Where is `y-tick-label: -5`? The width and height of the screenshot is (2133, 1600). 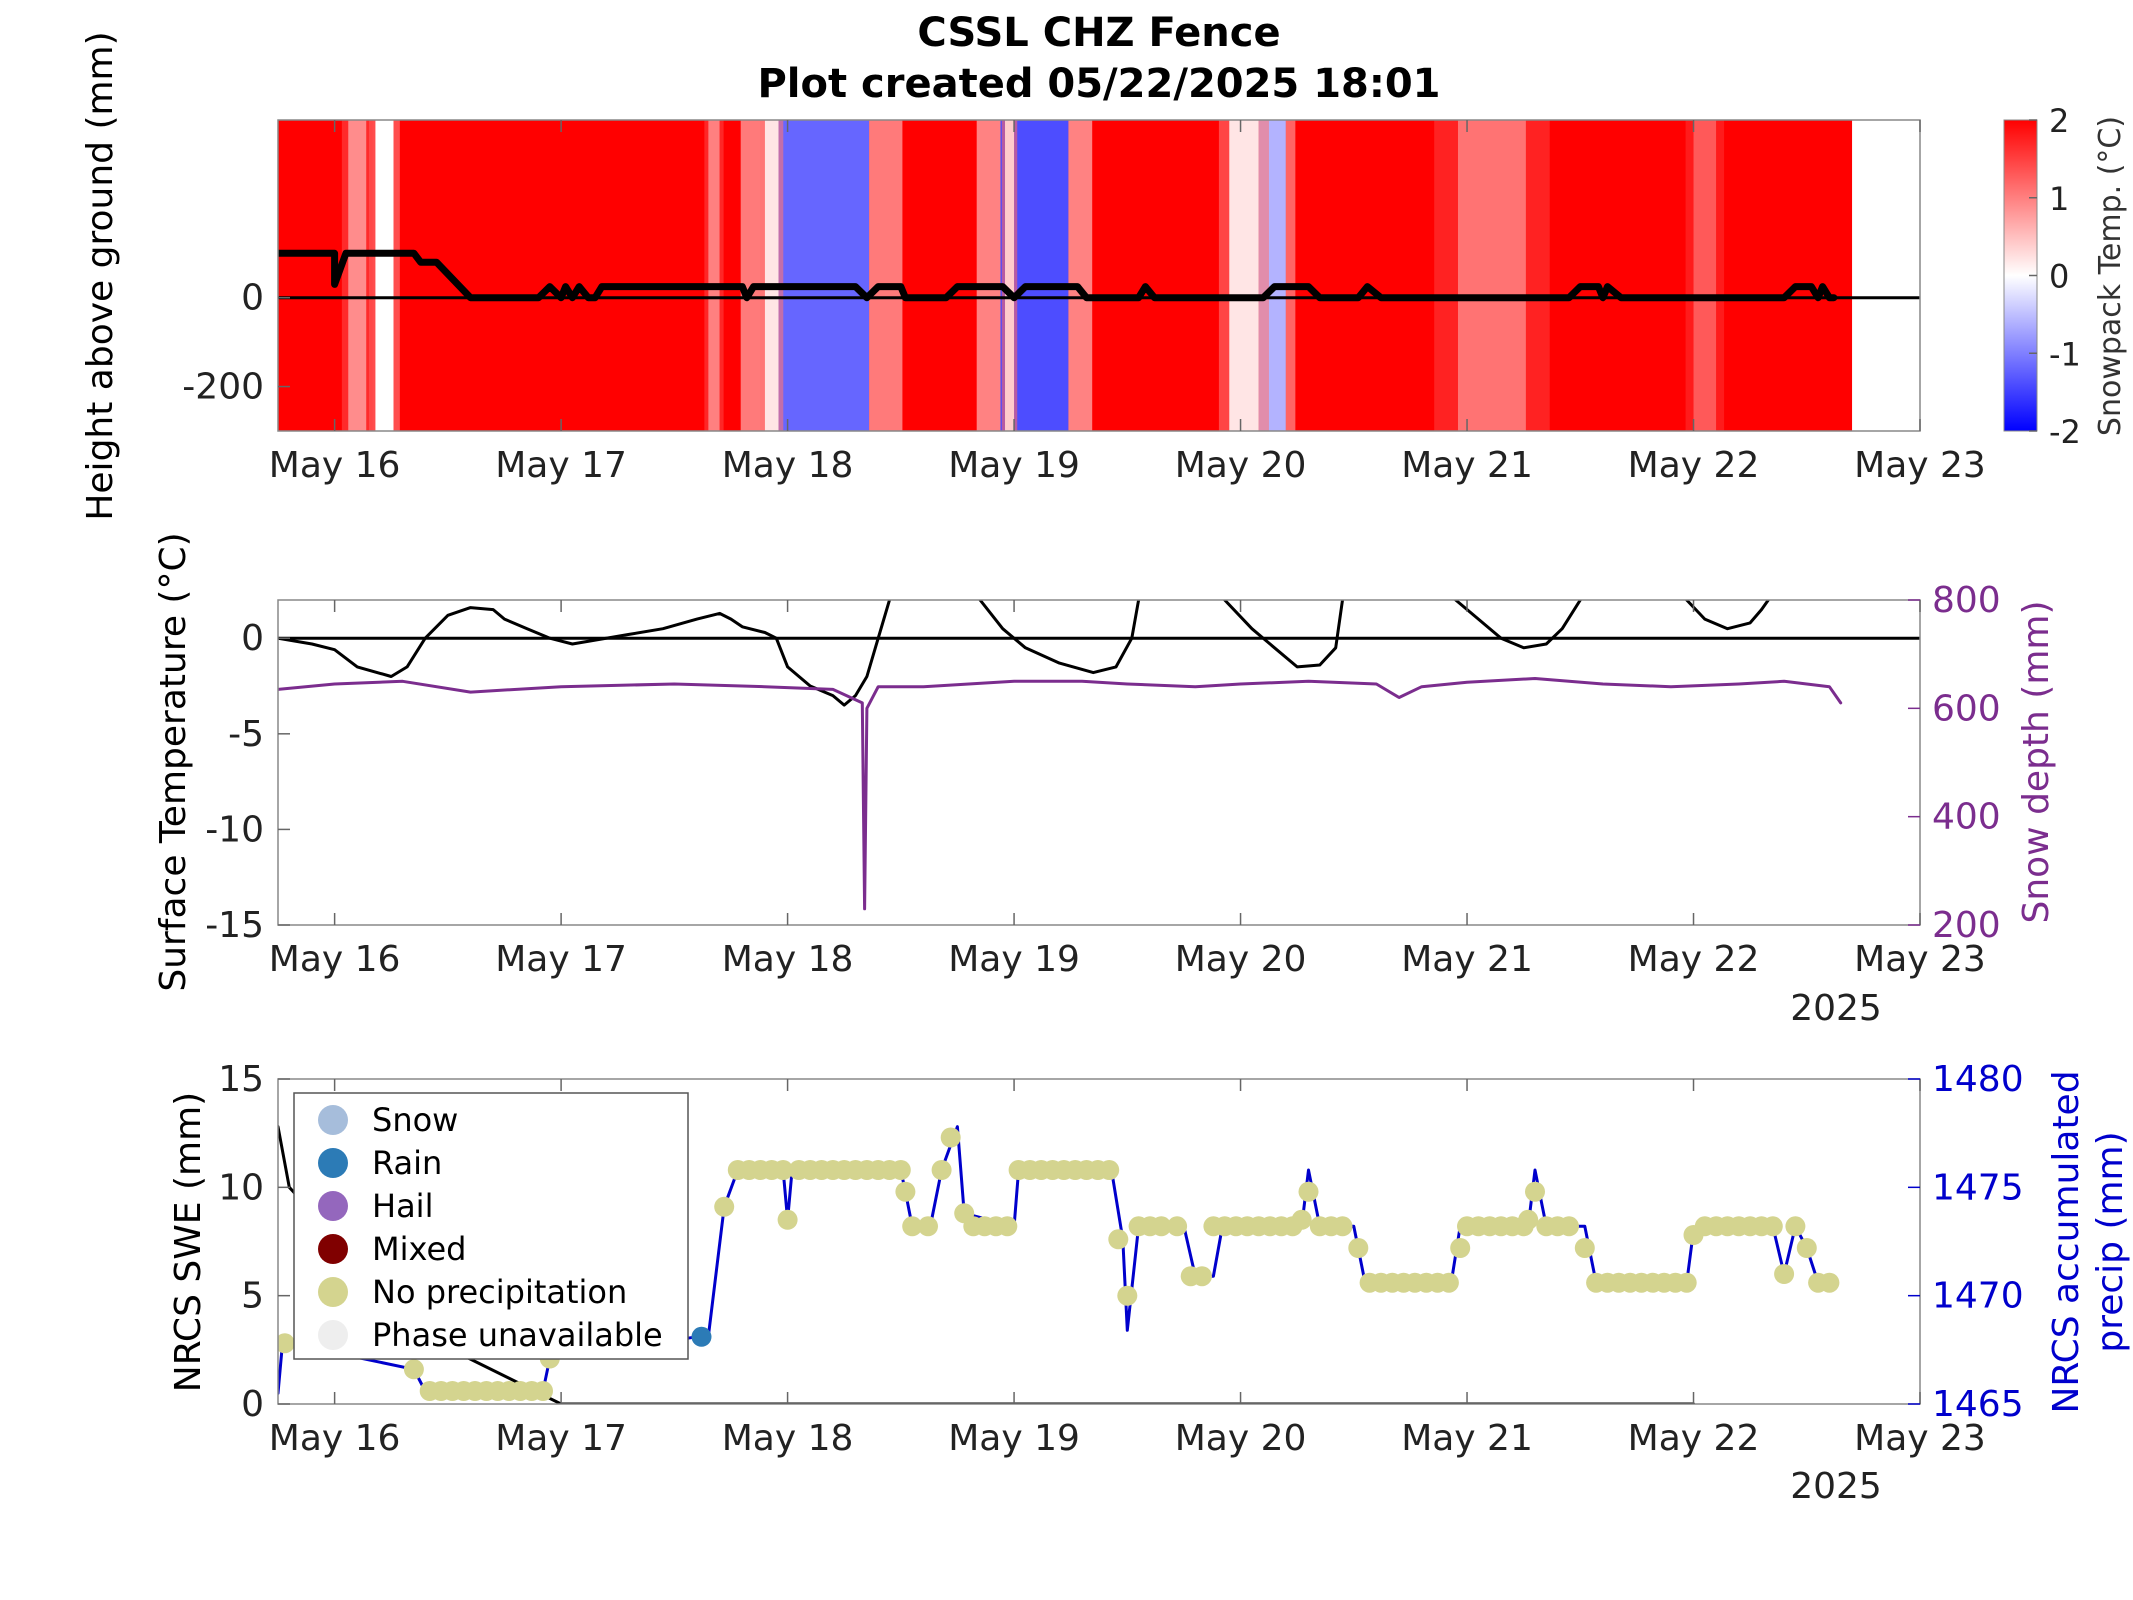
y-tick-label: -5 is located at coordinates (246, 734).